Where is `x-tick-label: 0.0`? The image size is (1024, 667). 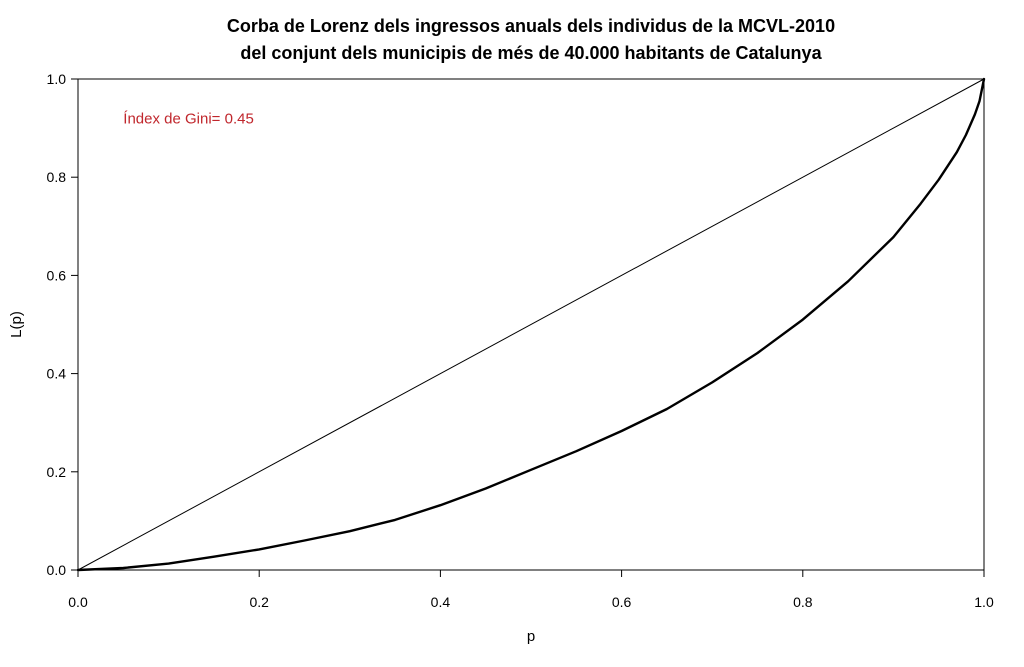 x-tick-label: 0.0 is located at coordinates (78, 602).